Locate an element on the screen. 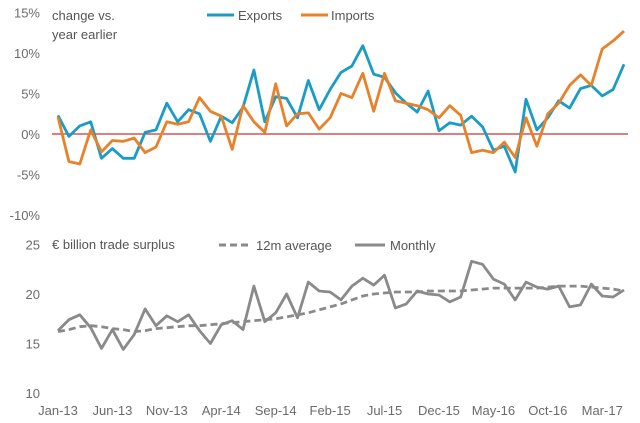 The image size is (640, 423). 12m-average-line is located at coordinates (341, 308).